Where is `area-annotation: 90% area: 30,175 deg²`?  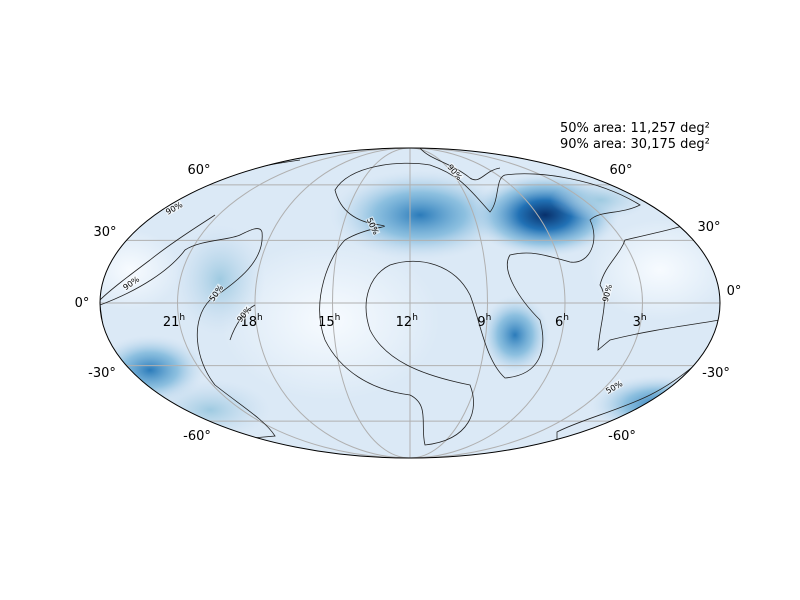
area-annotation: 90% area: 30,175 deg² is located at coordinates (635, 144).